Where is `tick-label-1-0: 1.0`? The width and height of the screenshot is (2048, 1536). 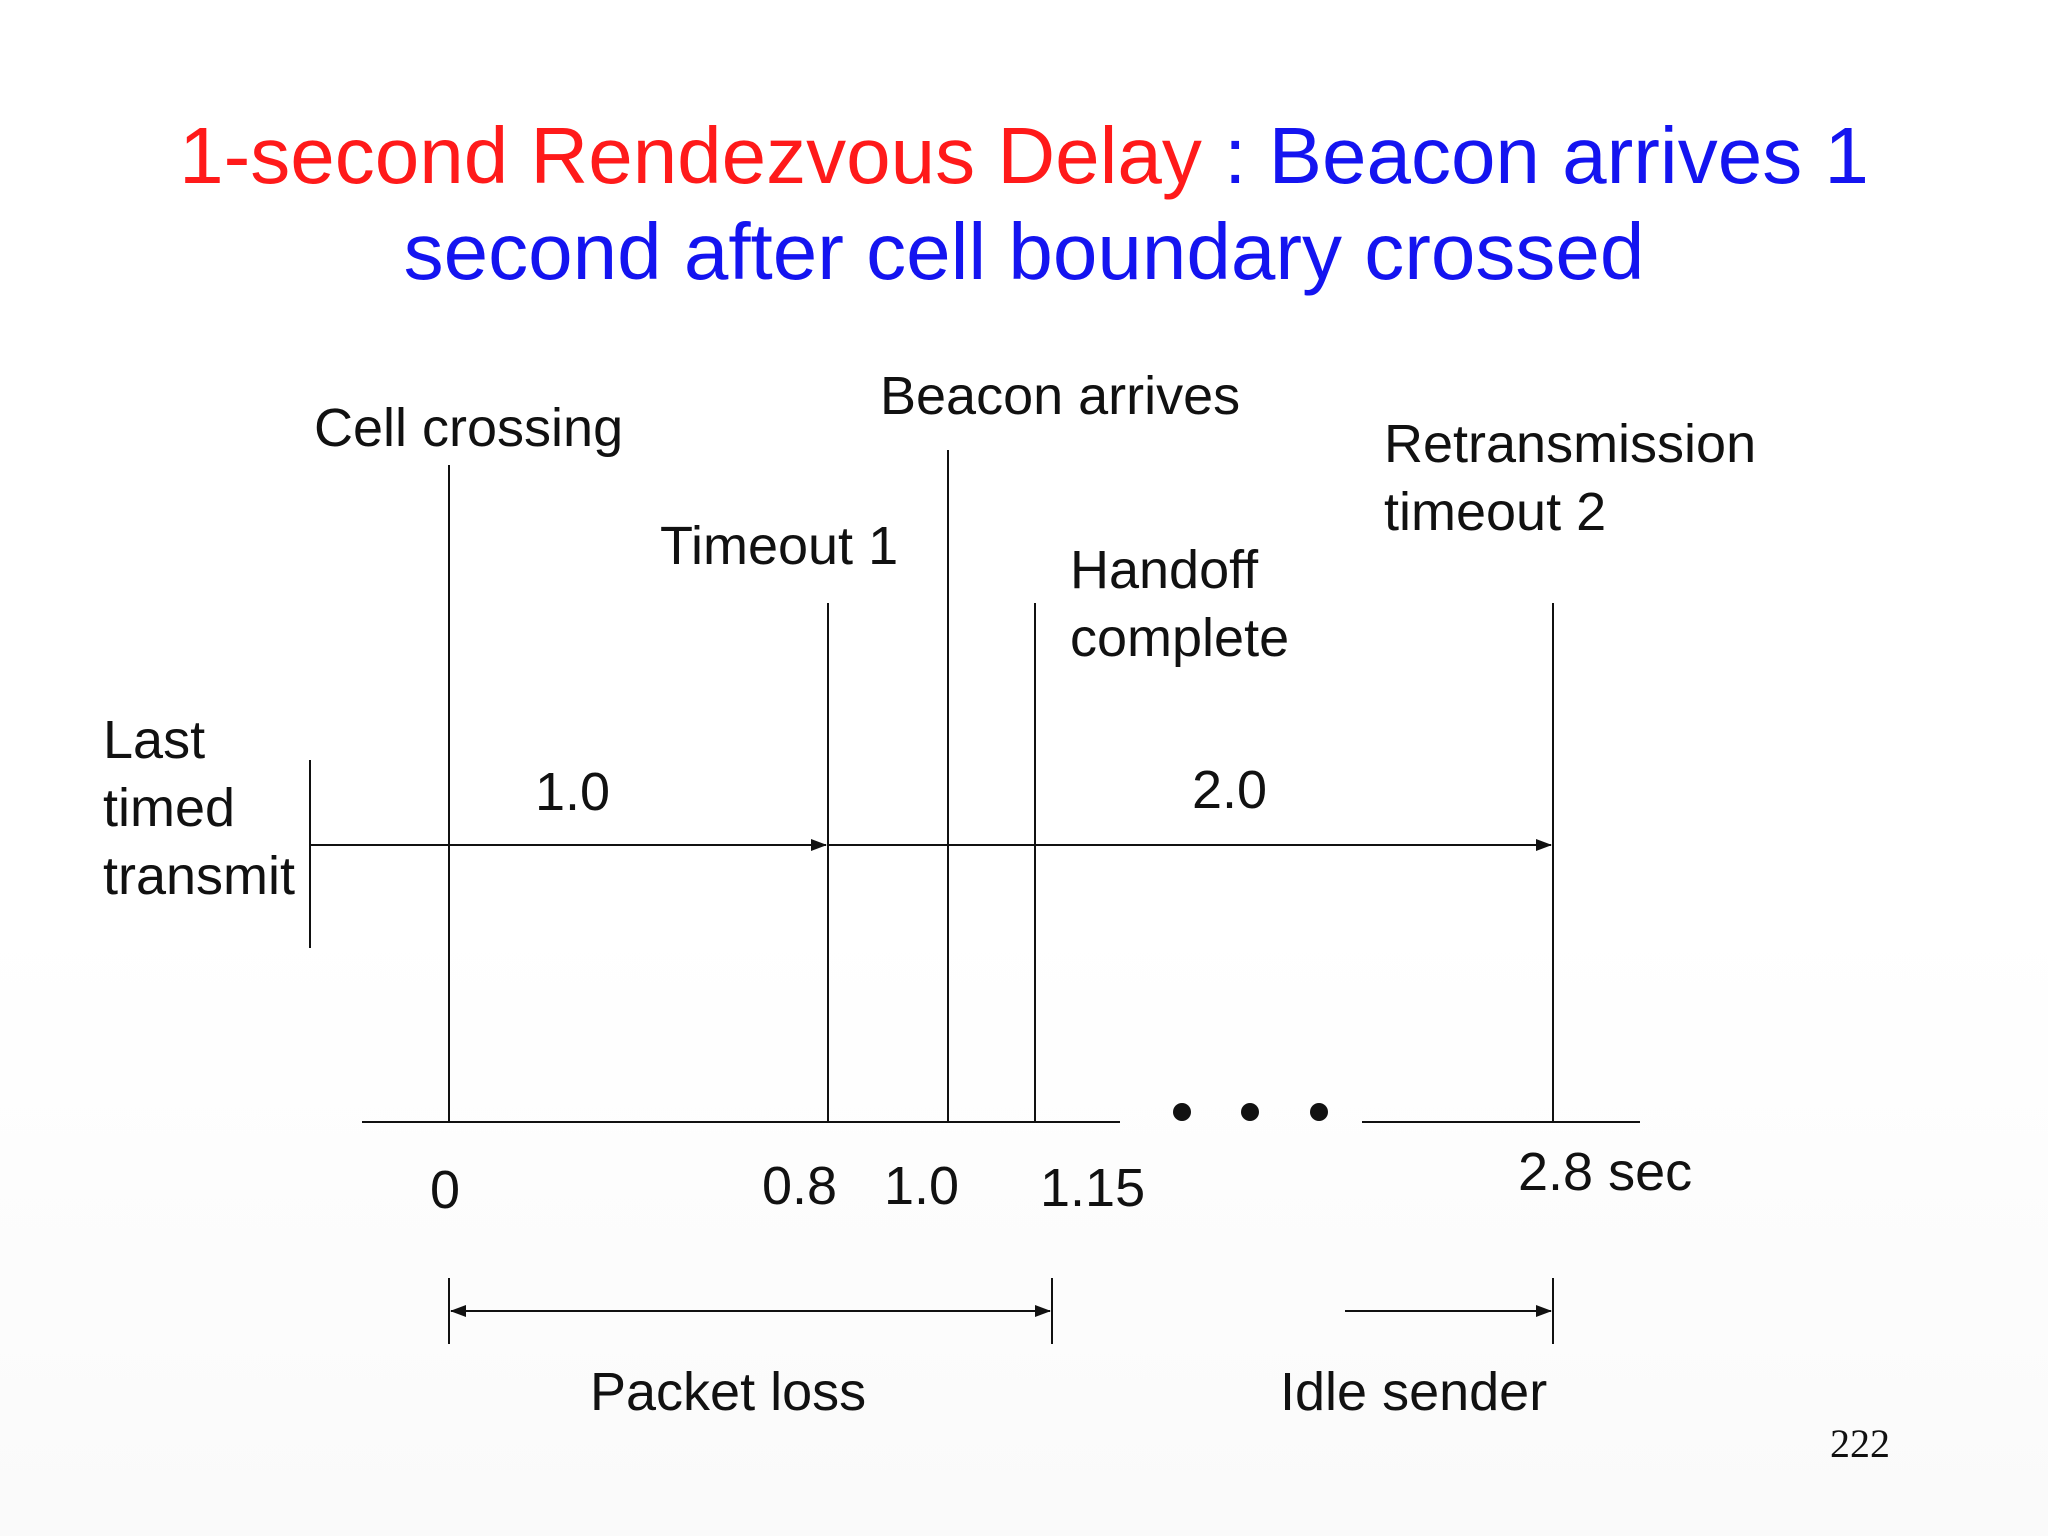
tick-label-1-0: 1.0 is located at coordinates (921, 1186).